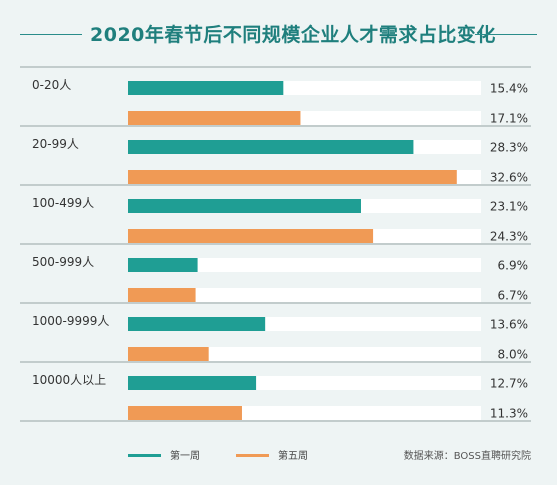 Image resolution: width=557 pixels, height=485 pixels. What do you see at coordinates (144, 455) in the screenshot?
I see `legend-swatch-week1` at bounding box center [144, 455].